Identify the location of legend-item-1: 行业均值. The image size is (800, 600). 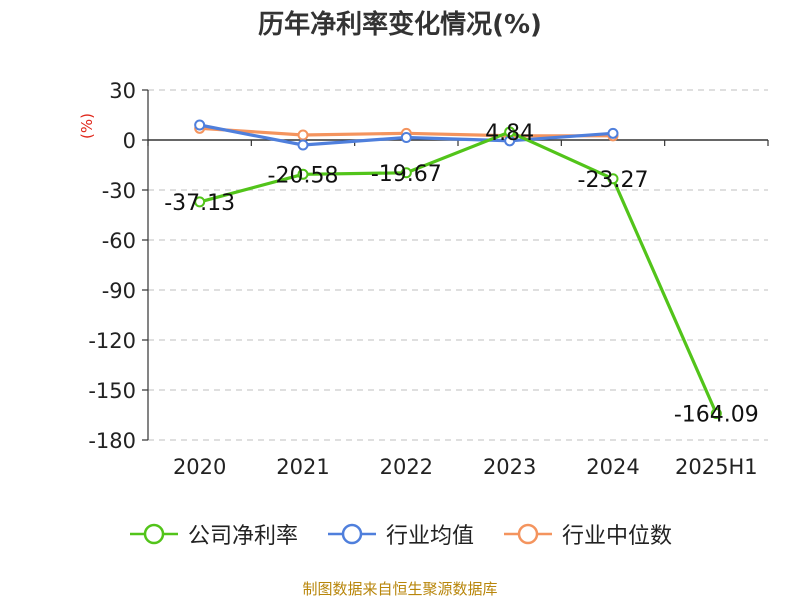
(400, 534).